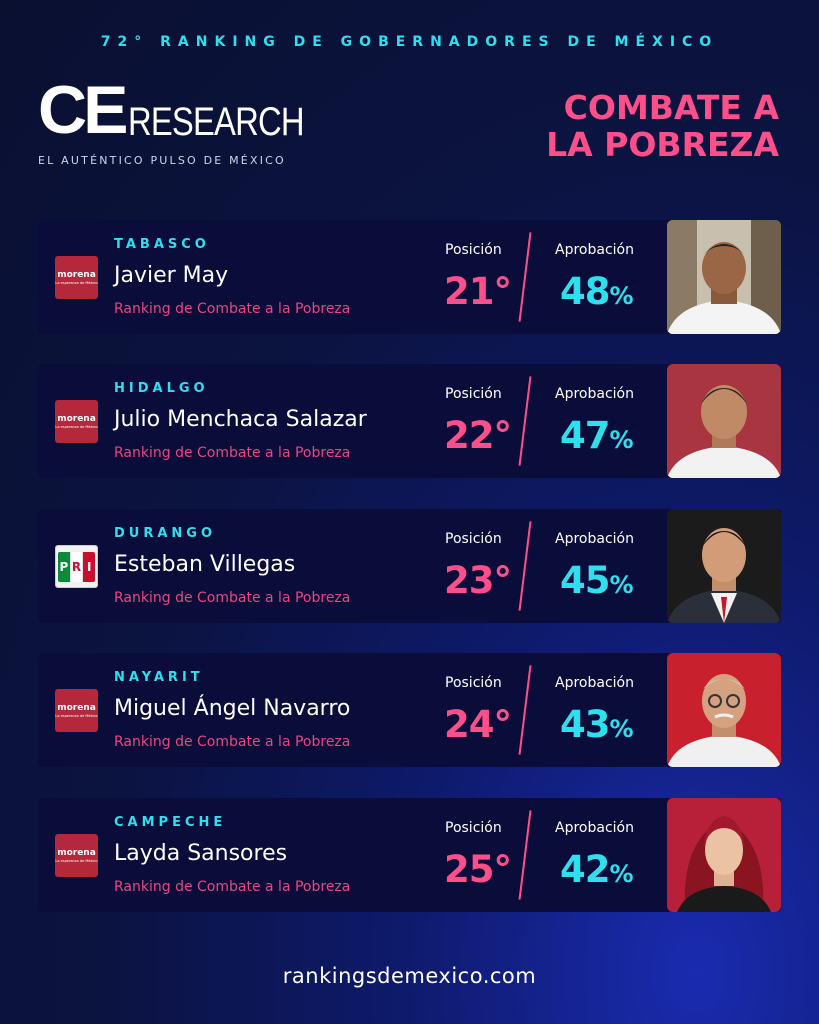  What do you see at coordinates (240, 419) in the screenshot?
I see `governor-name: Julio Menchaca Salazar` at bounding box center [240, 419].